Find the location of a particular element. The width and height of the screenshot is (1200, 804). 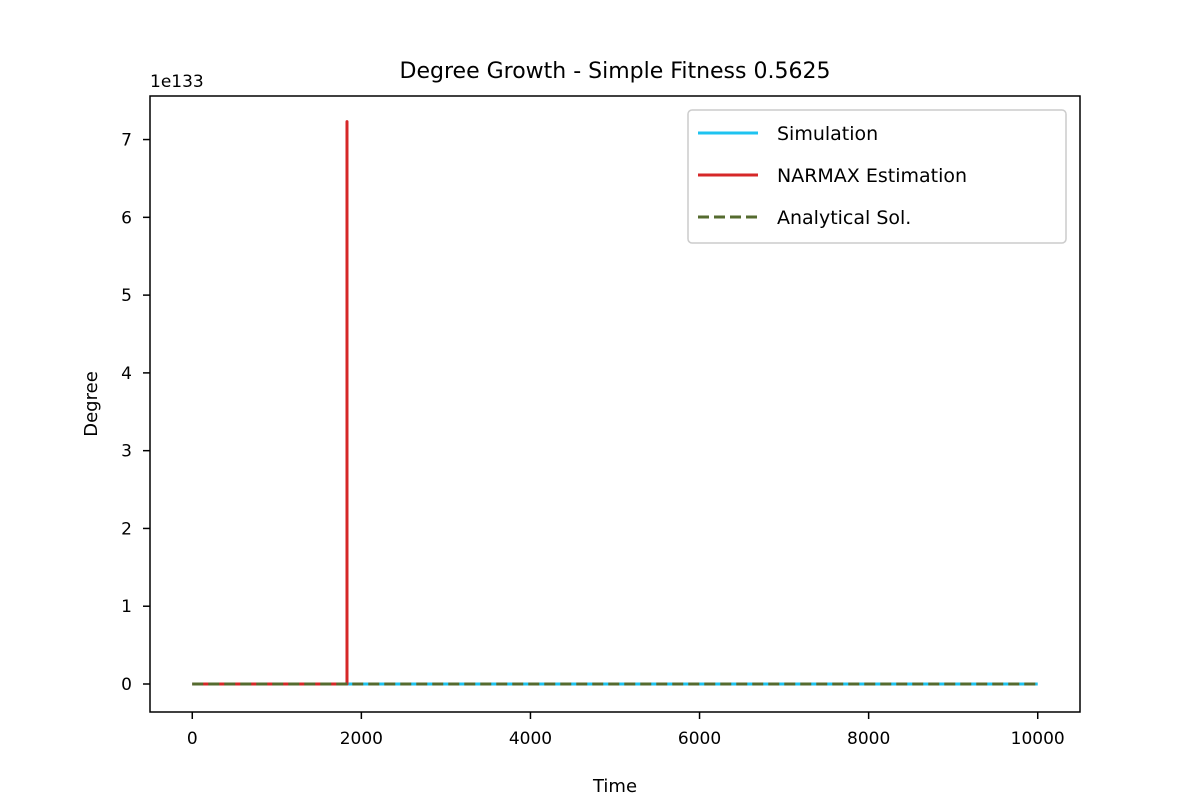

x-tick-label: 4000 is located at coordinates (530, 739).